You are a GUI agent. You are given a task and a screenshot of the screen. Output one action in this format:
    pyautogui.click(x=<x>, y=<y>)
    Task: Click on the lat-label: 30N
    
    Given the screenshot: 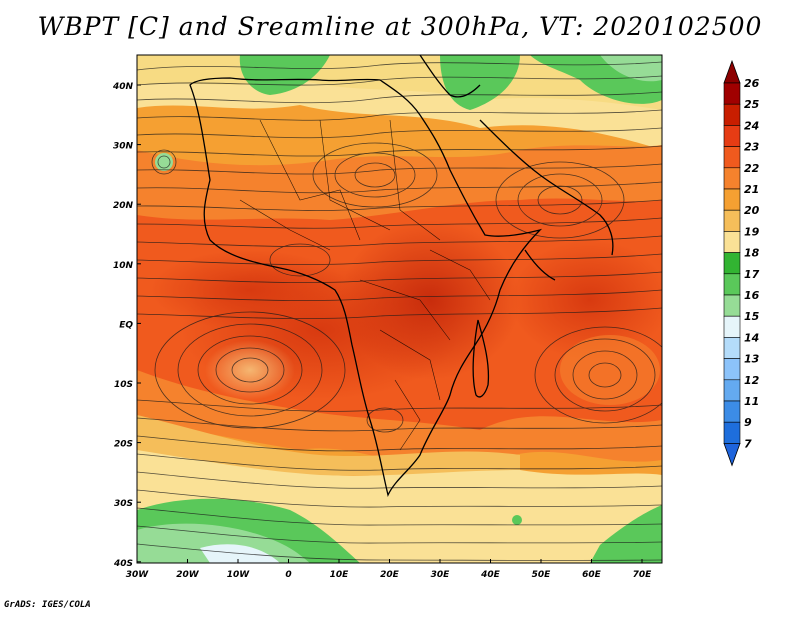 What is the action you would take?
    pyautogui.click(x=123, y=147)
    